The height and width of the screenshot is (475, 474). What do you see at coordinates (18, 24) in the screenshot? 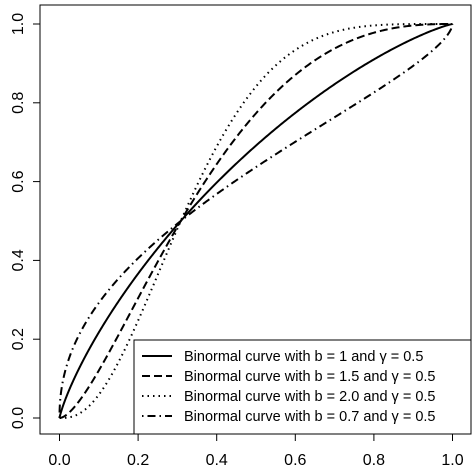
I see `y-tick-label: 1.0` at bounding box center [18, 24].